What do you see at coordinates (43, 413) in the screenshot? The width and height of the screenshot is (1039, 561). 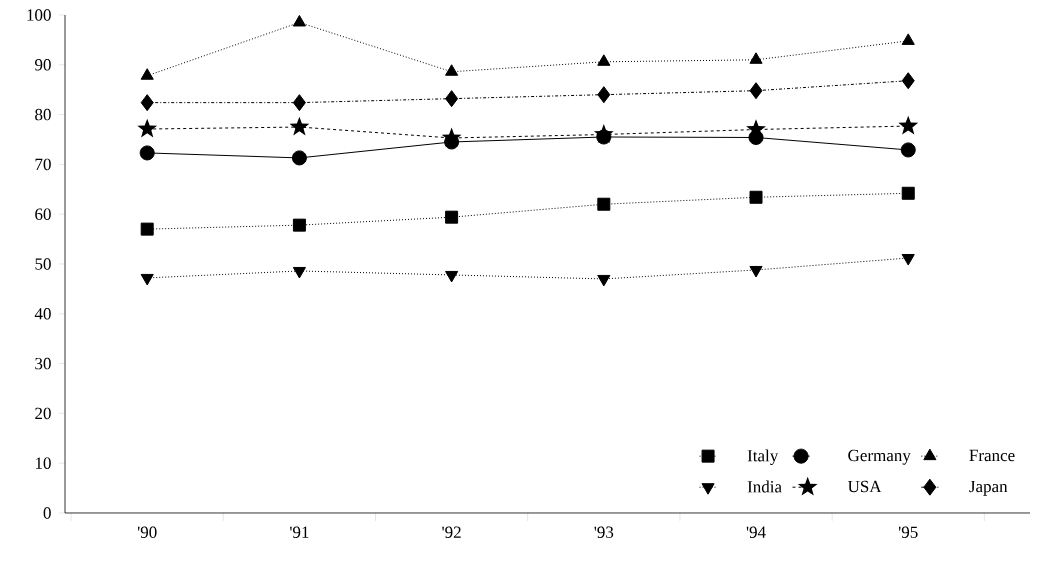 I see `y-tick-label: 20` at bounding box center [43, 413].